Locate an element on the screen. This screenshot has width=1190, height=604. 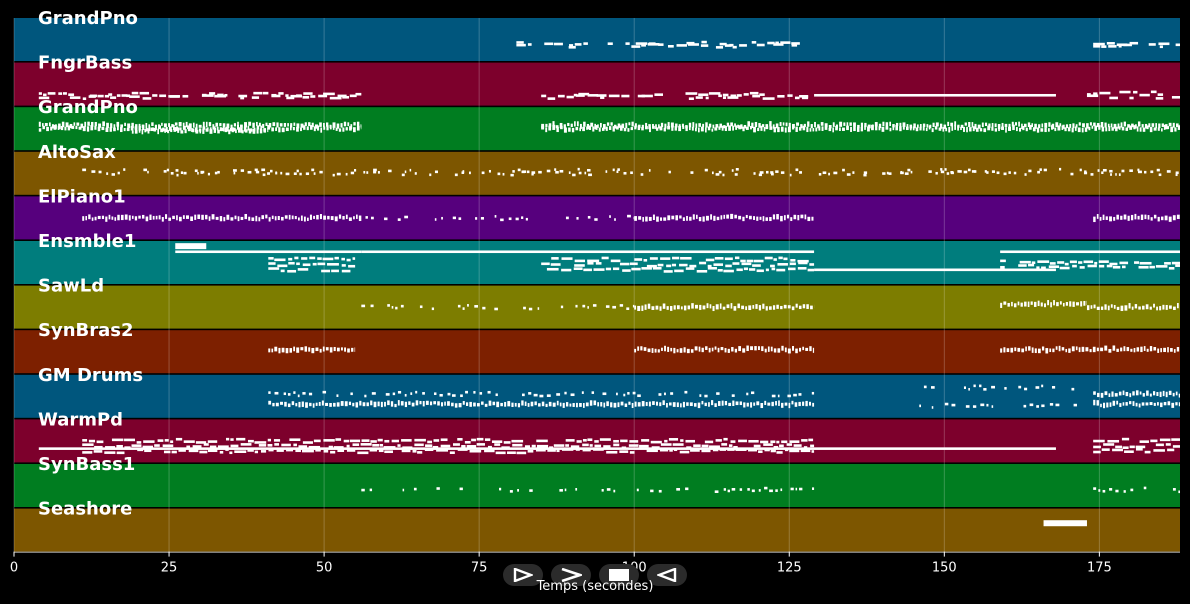
track-lane: SynBras2 is located at coordinates (597, 347).